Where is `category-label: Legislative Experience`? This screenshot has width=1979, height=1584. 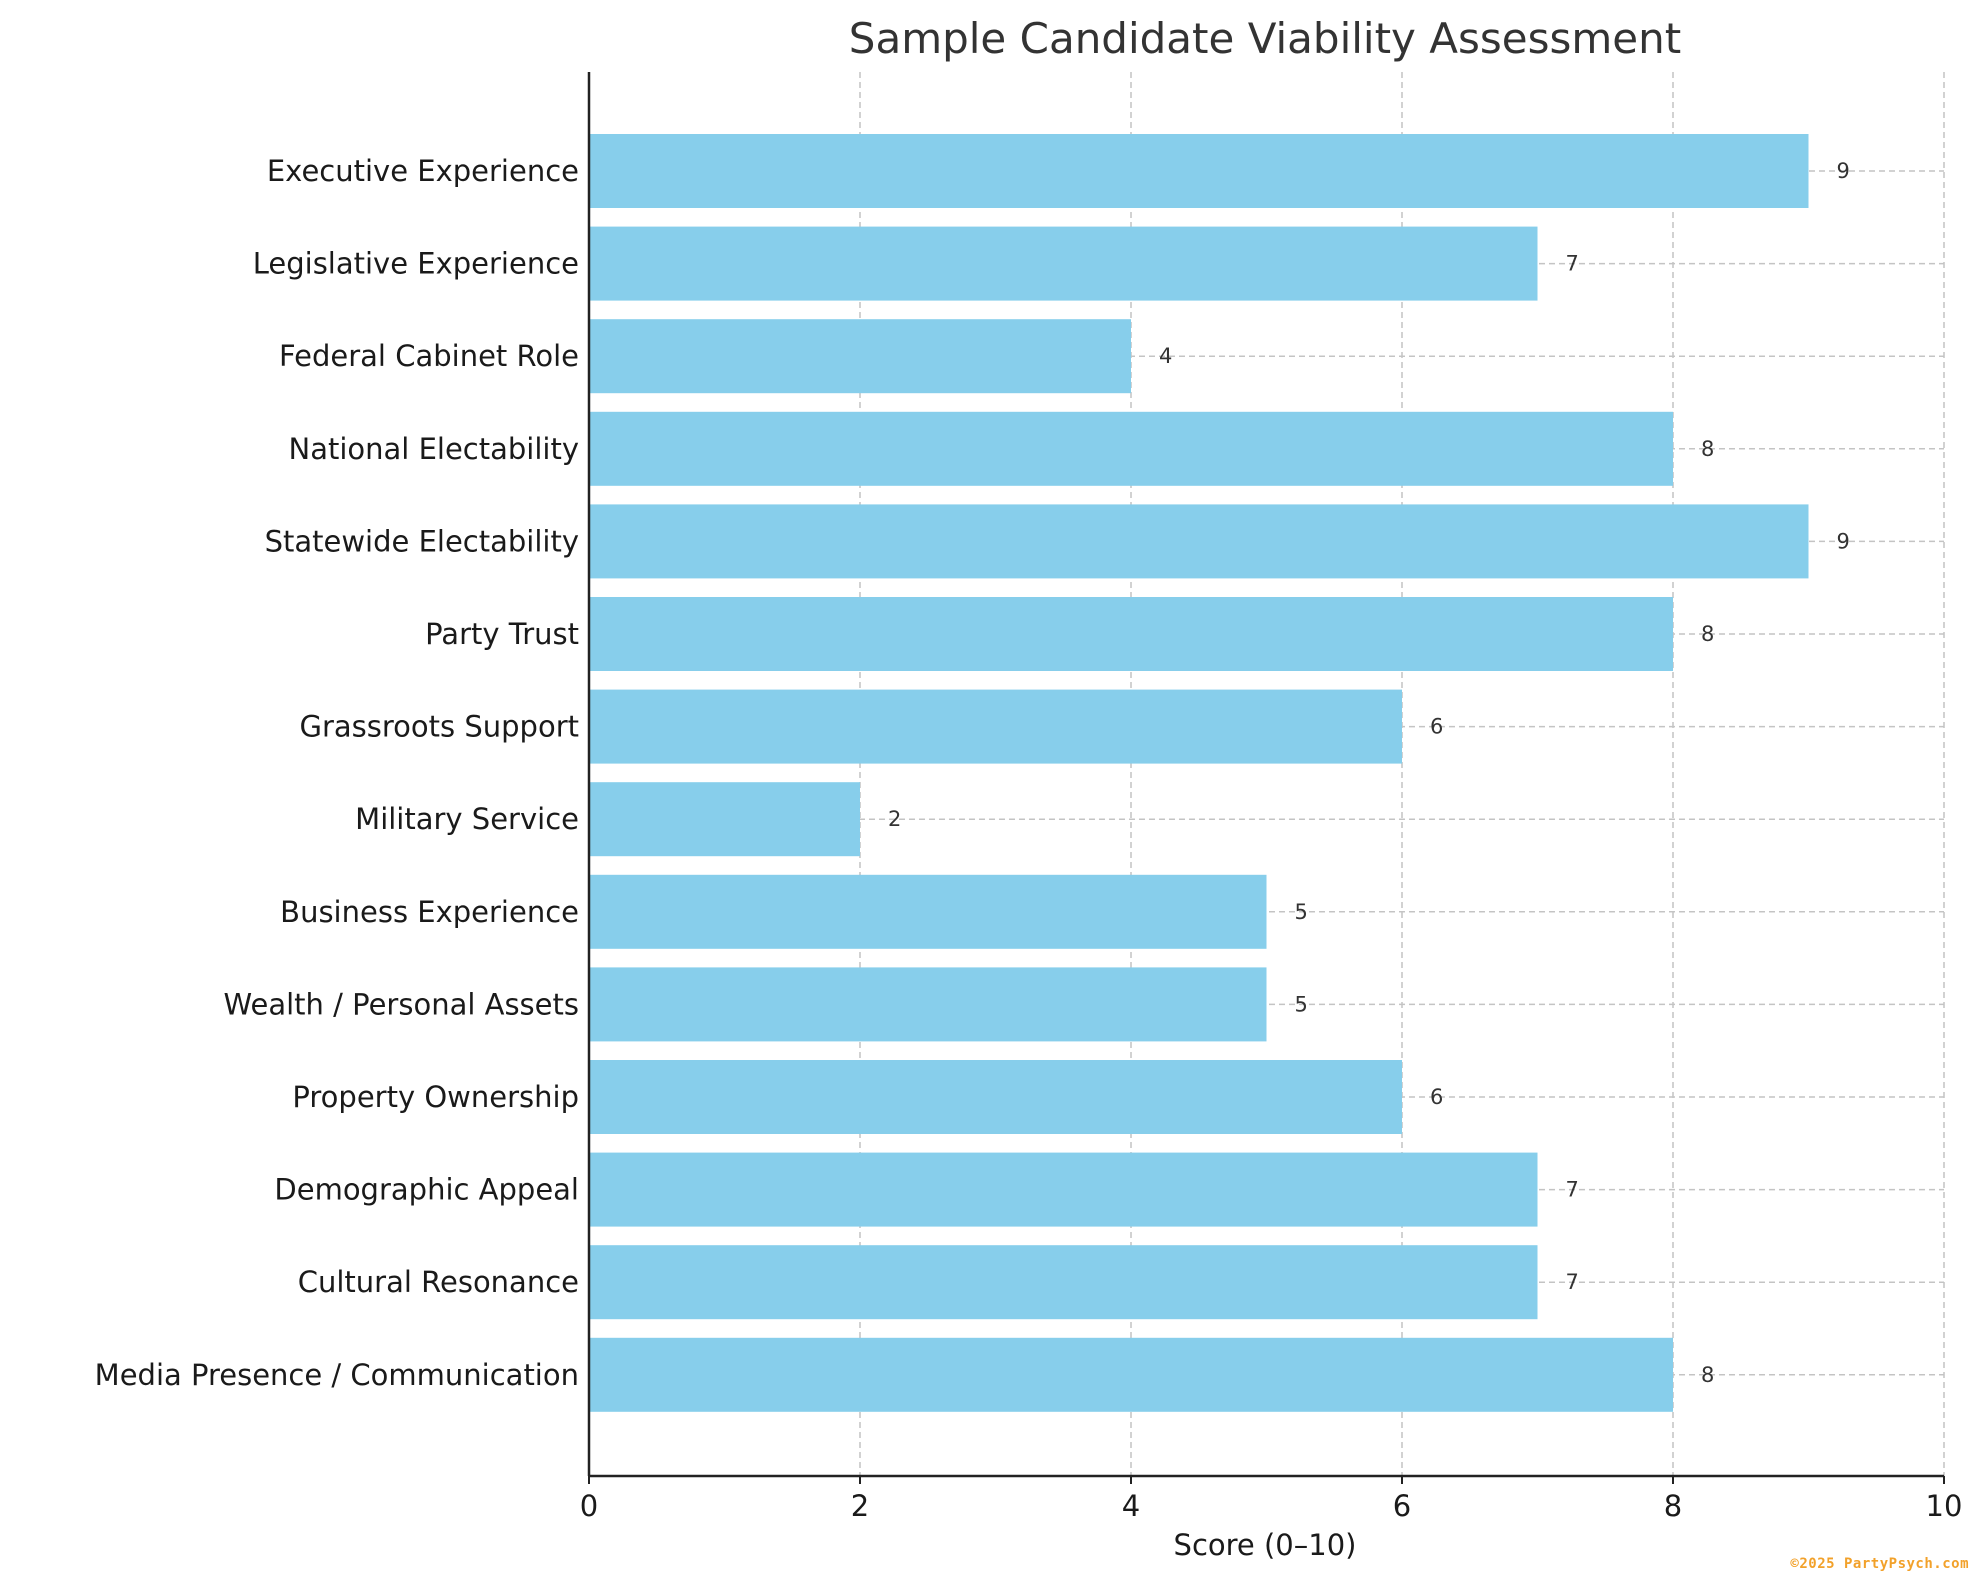
category-label: Legislative Experience is located at coordinates (416, 264).